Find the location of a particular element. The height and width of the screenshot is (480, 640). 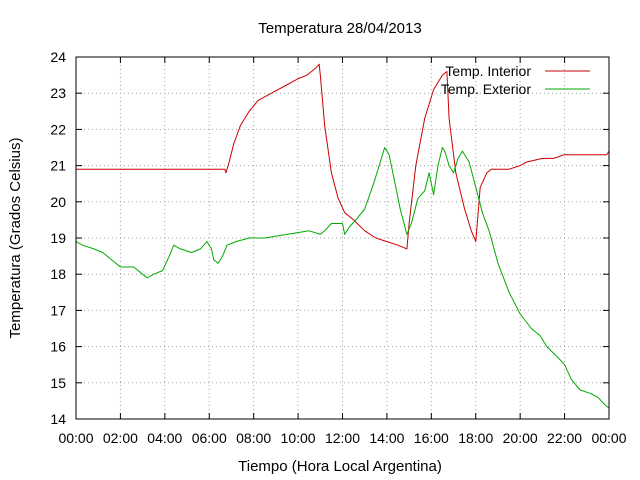

x-tick-label: 10:00 is located at coordinates (298, 438).